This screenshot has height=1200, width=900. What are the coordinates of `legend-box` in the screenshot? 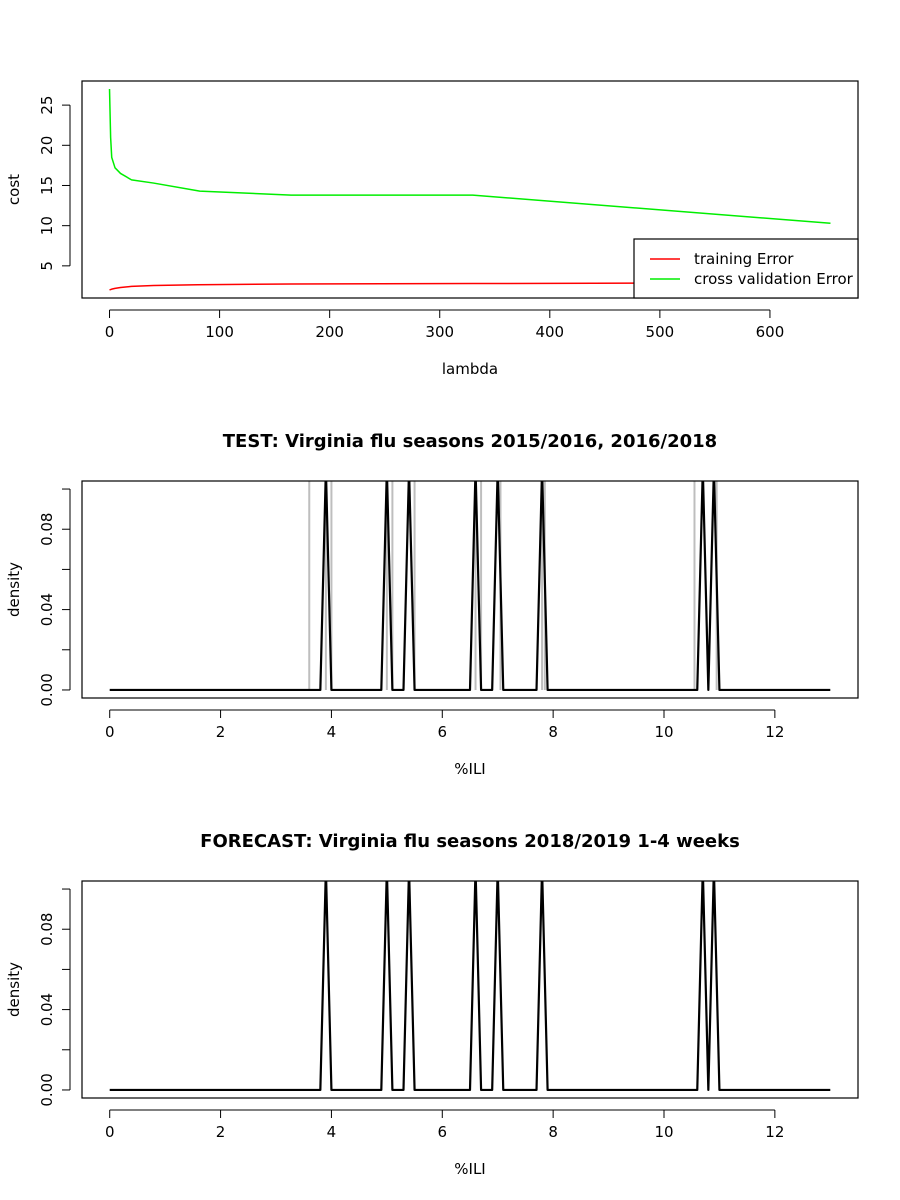 It's located at (746, 268).